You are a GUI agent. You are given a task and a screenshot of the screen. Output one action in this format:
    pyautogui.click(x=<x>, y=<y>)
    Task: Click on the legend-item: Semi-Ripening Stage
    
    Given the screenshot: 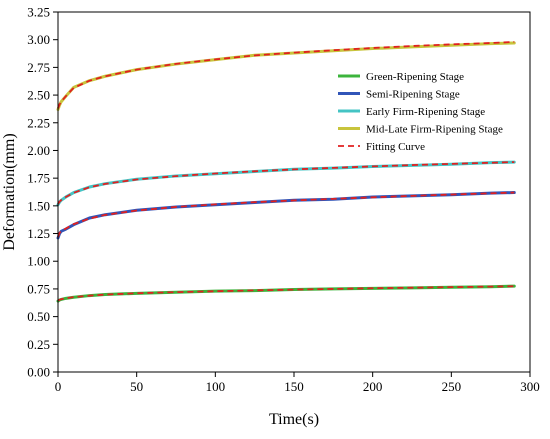 What is the action you would take?
    pyautogui.click(x=399, y=95)
    